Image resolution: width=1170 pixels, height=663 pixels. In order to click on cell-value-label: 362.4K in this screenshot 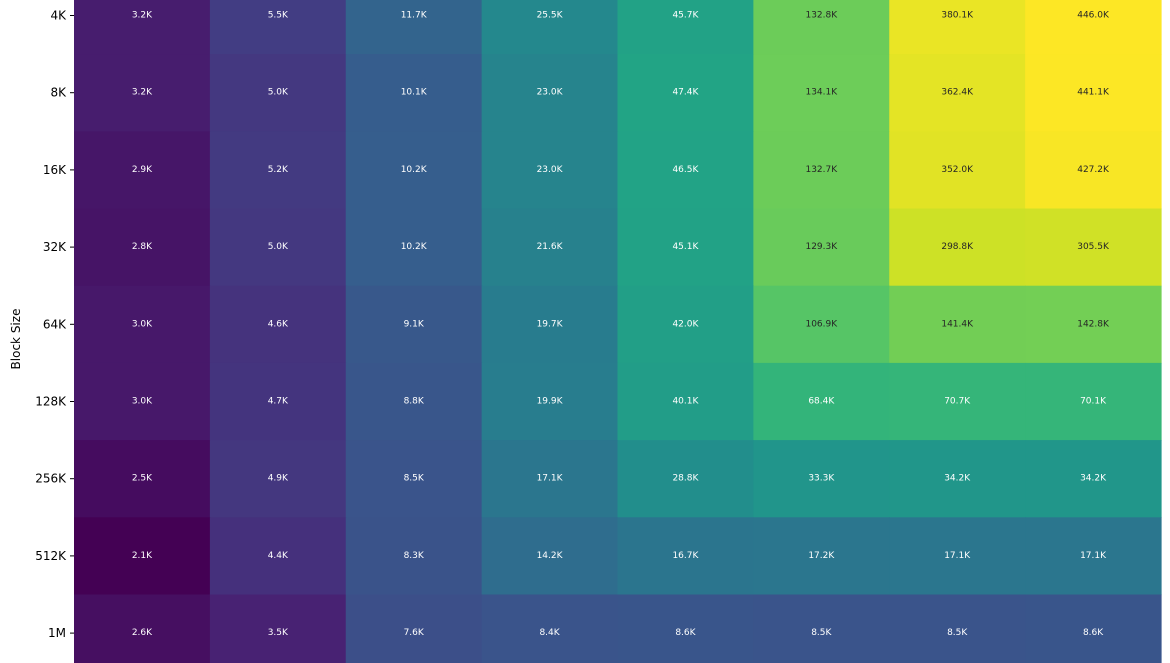, I will do `click(957, 93)`.